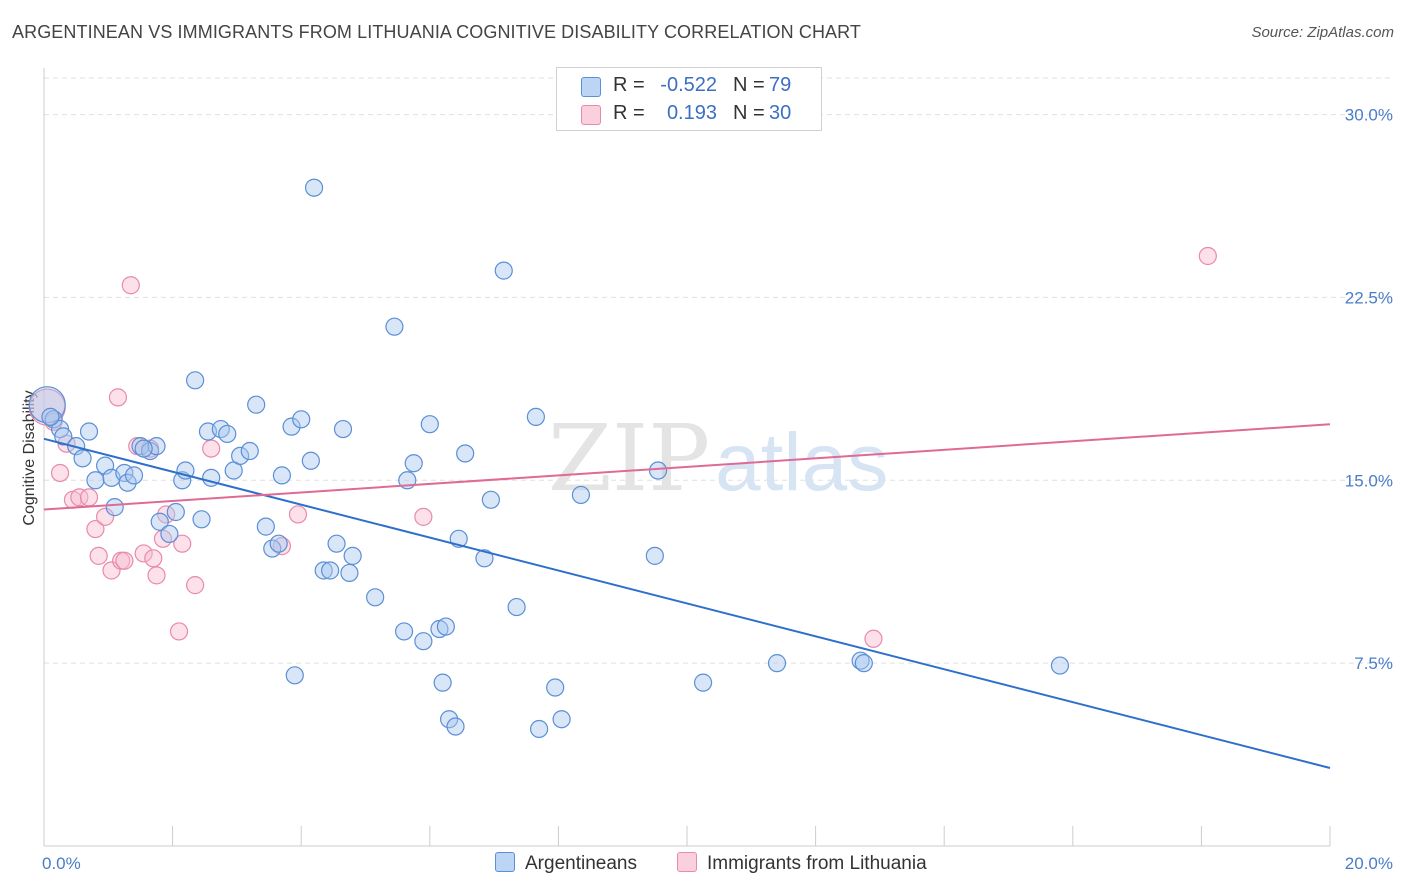 The width and height of the screenshot is (1406, 892). What do you see at coordinates (61, 863) in the screenshot?
I see `x-tick-label: 0.0%` at bounding box center [61, 863].